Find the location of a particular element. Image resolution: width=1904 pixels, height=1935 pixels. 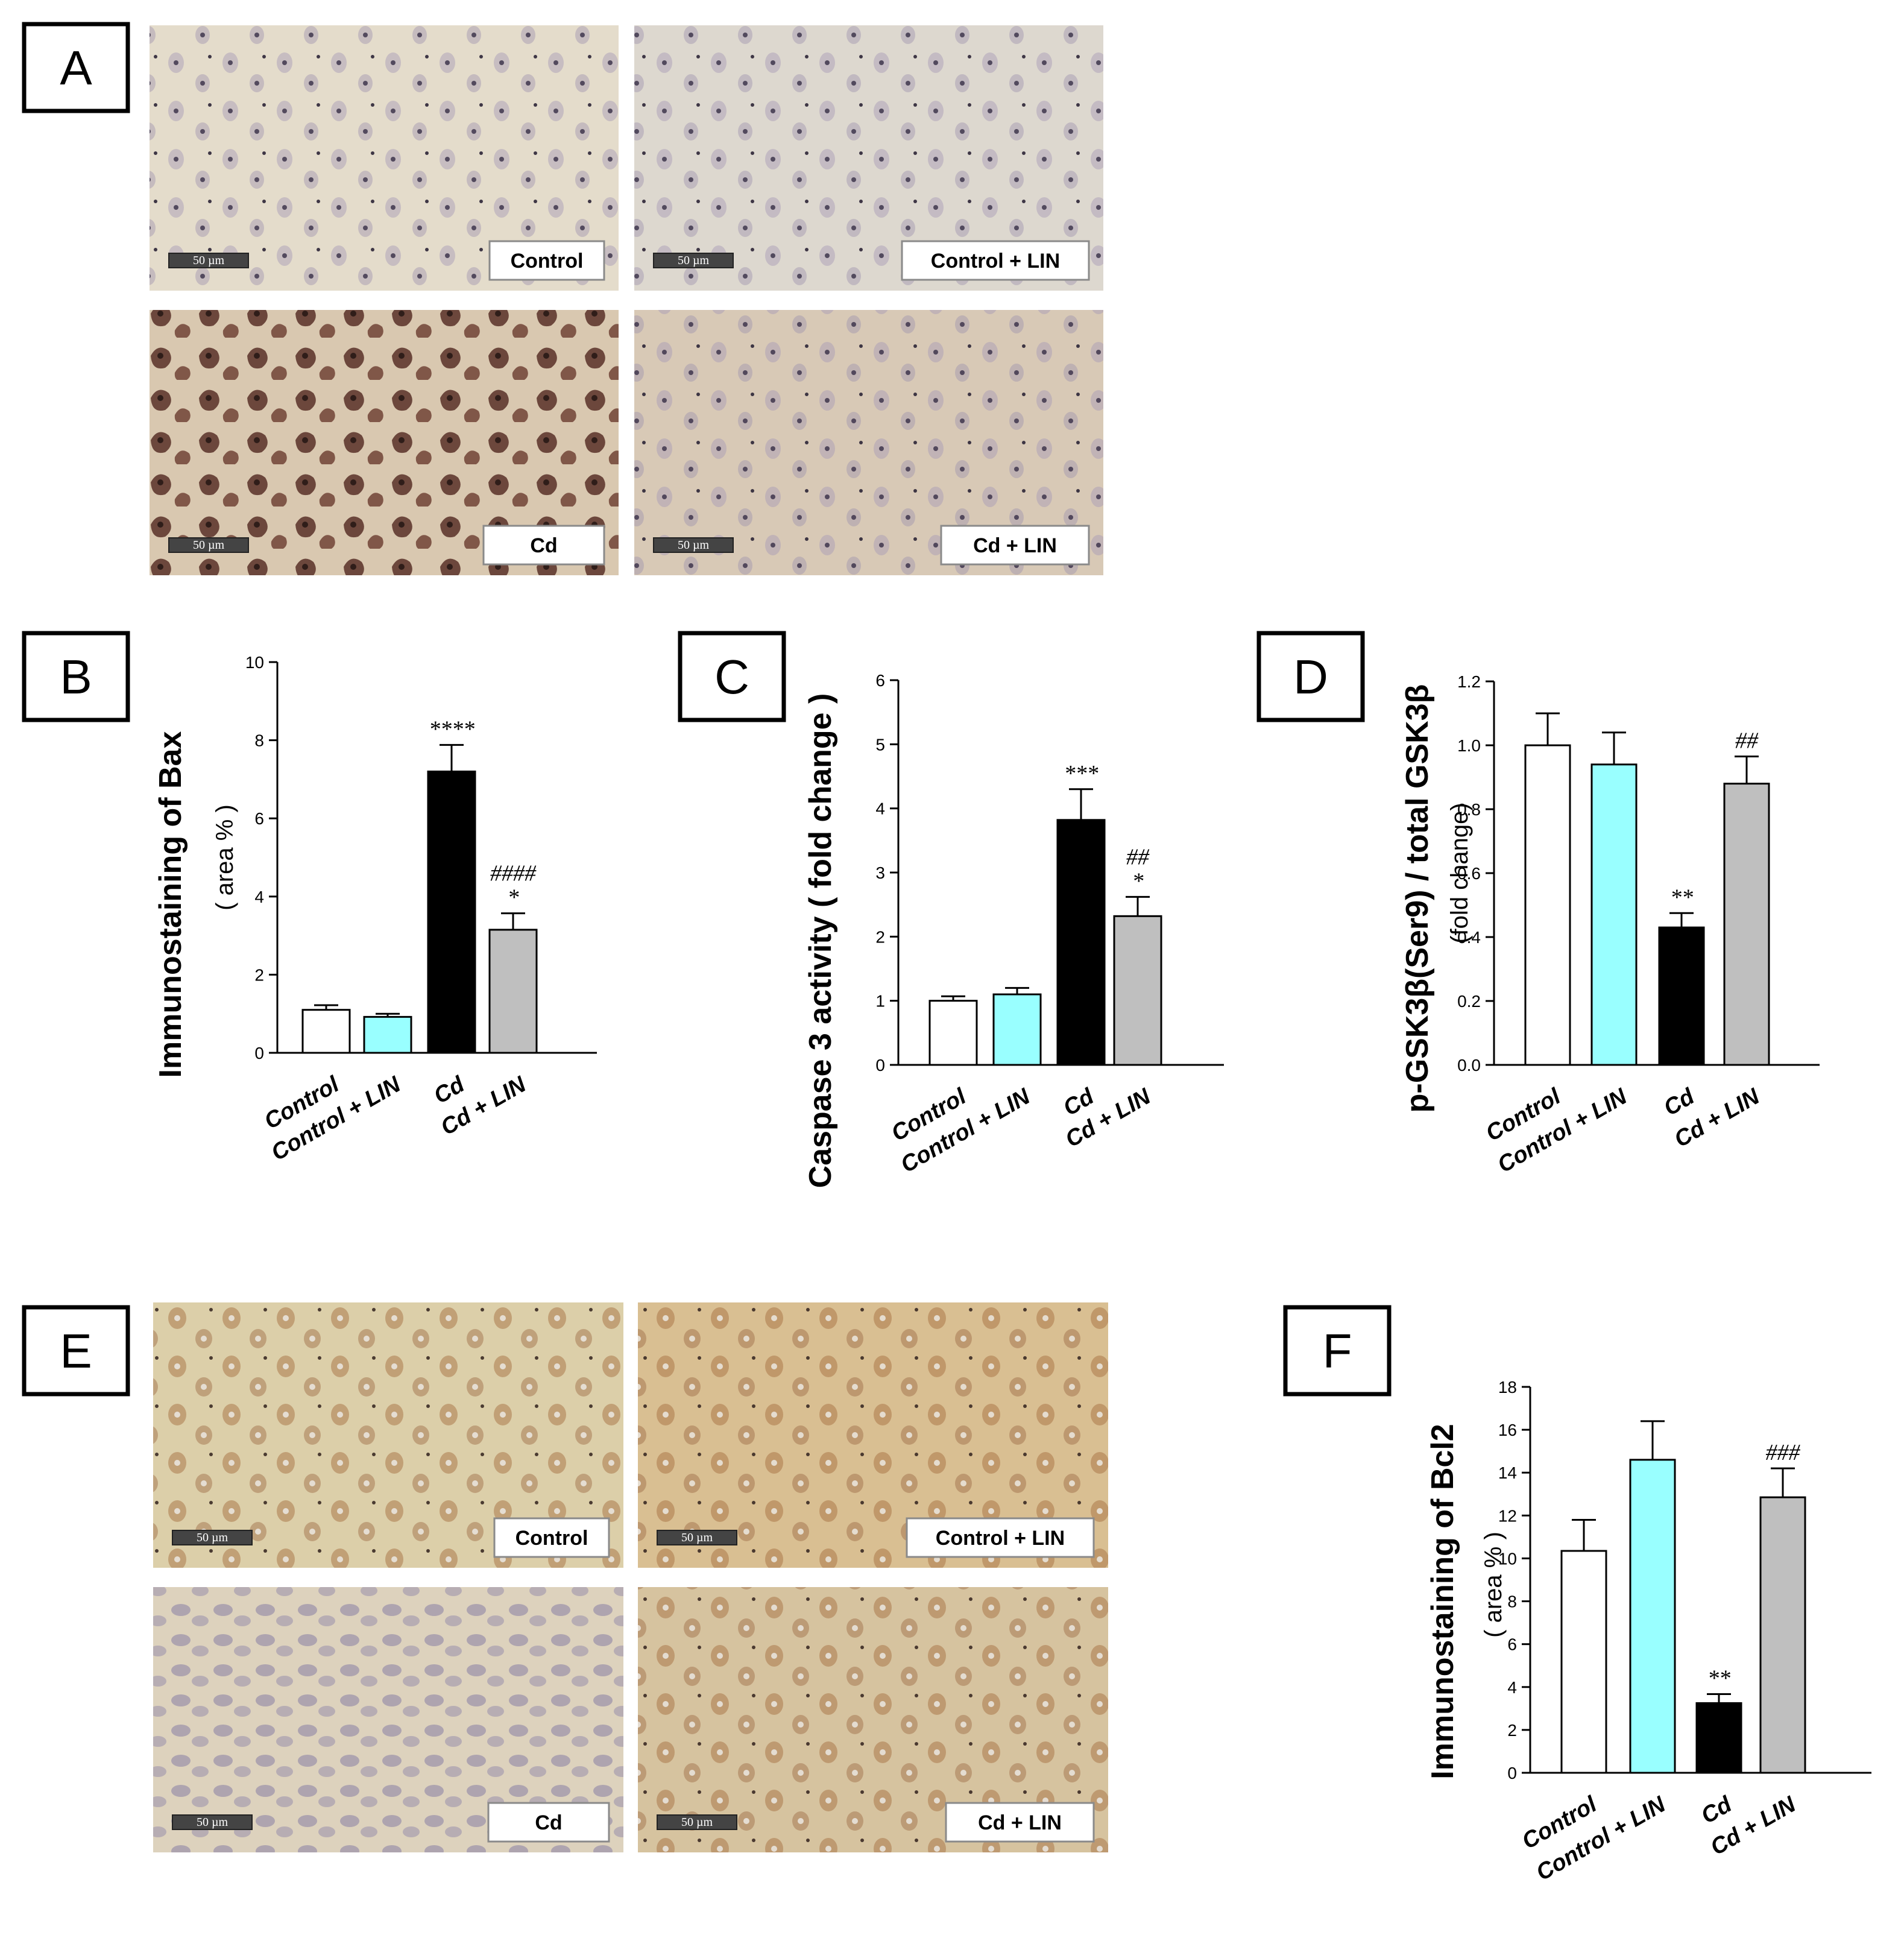

significance-label: ### is located at coordinates (1783, 1453).